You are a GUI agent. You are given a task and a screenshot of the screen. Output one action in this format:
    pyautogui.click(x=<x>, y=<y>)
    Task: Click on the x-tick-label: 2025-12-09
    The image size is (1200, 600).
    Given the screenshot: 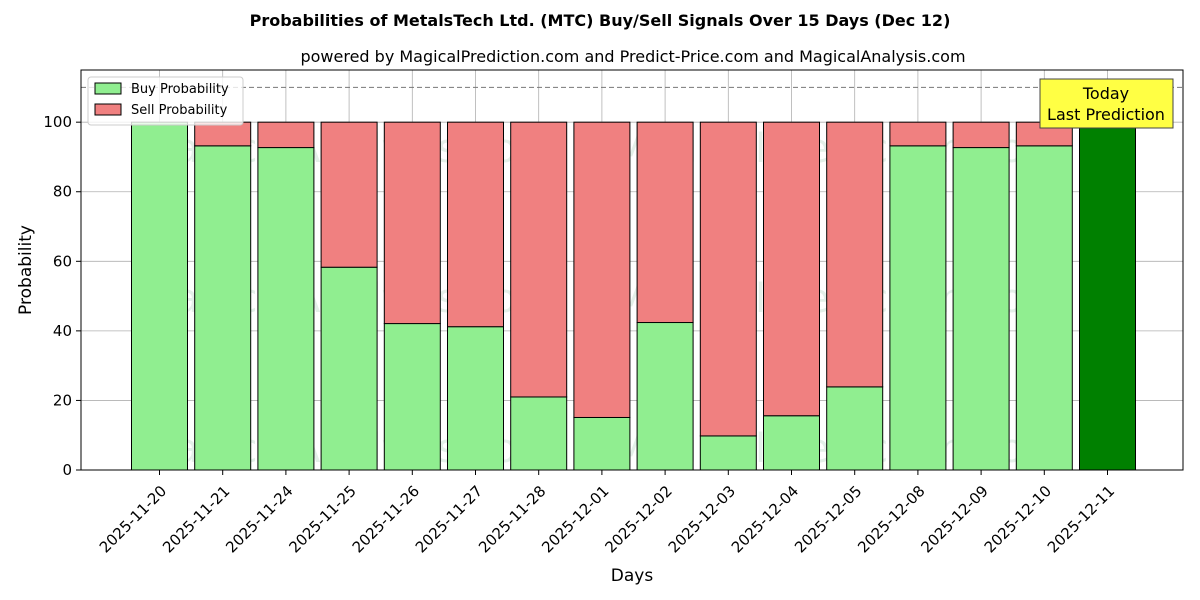 What is the action you would take?
    pyautogui.click(x=954, y=519)
    